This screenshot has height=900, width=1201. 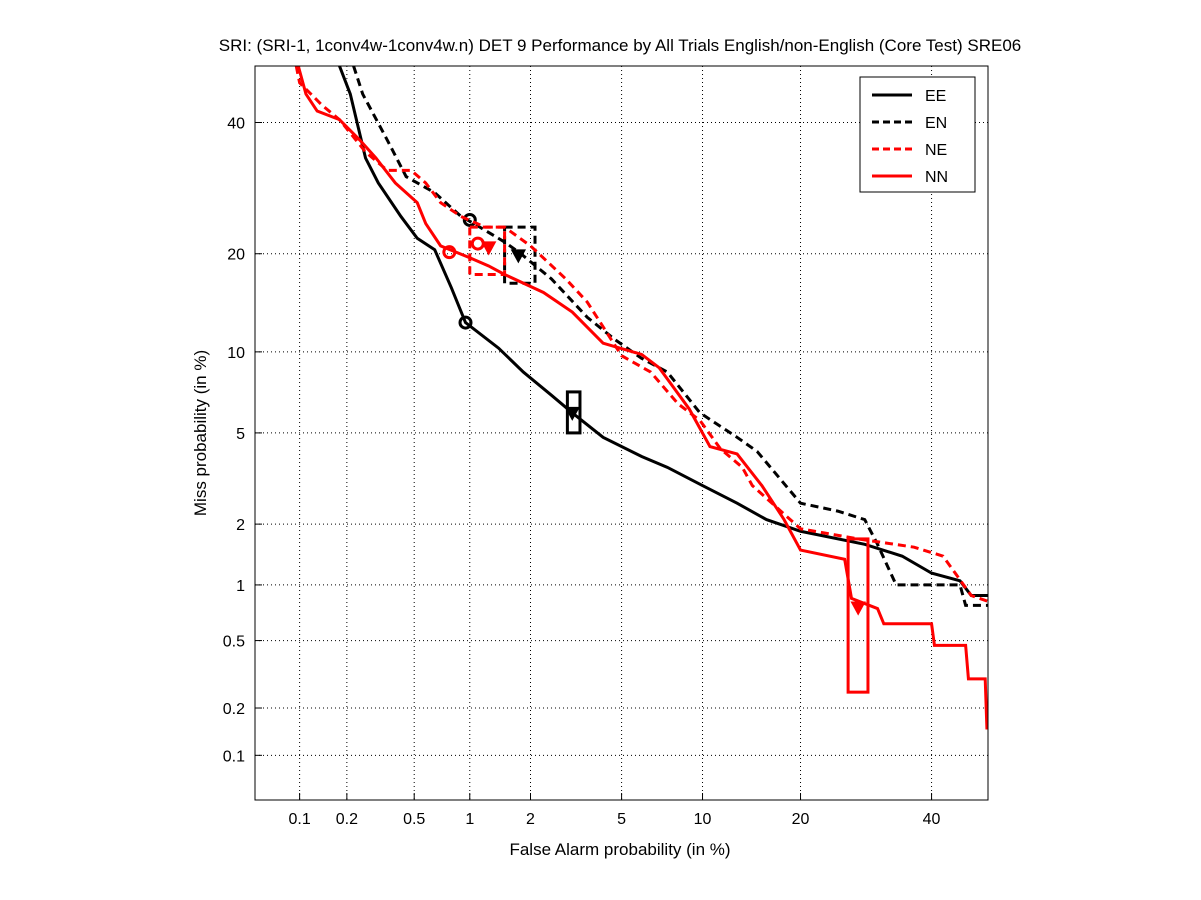 What do you see at coordinates (236, 353) in the screenshot?
I see `y-tick-label: 10` at bounding box center [236, 353].